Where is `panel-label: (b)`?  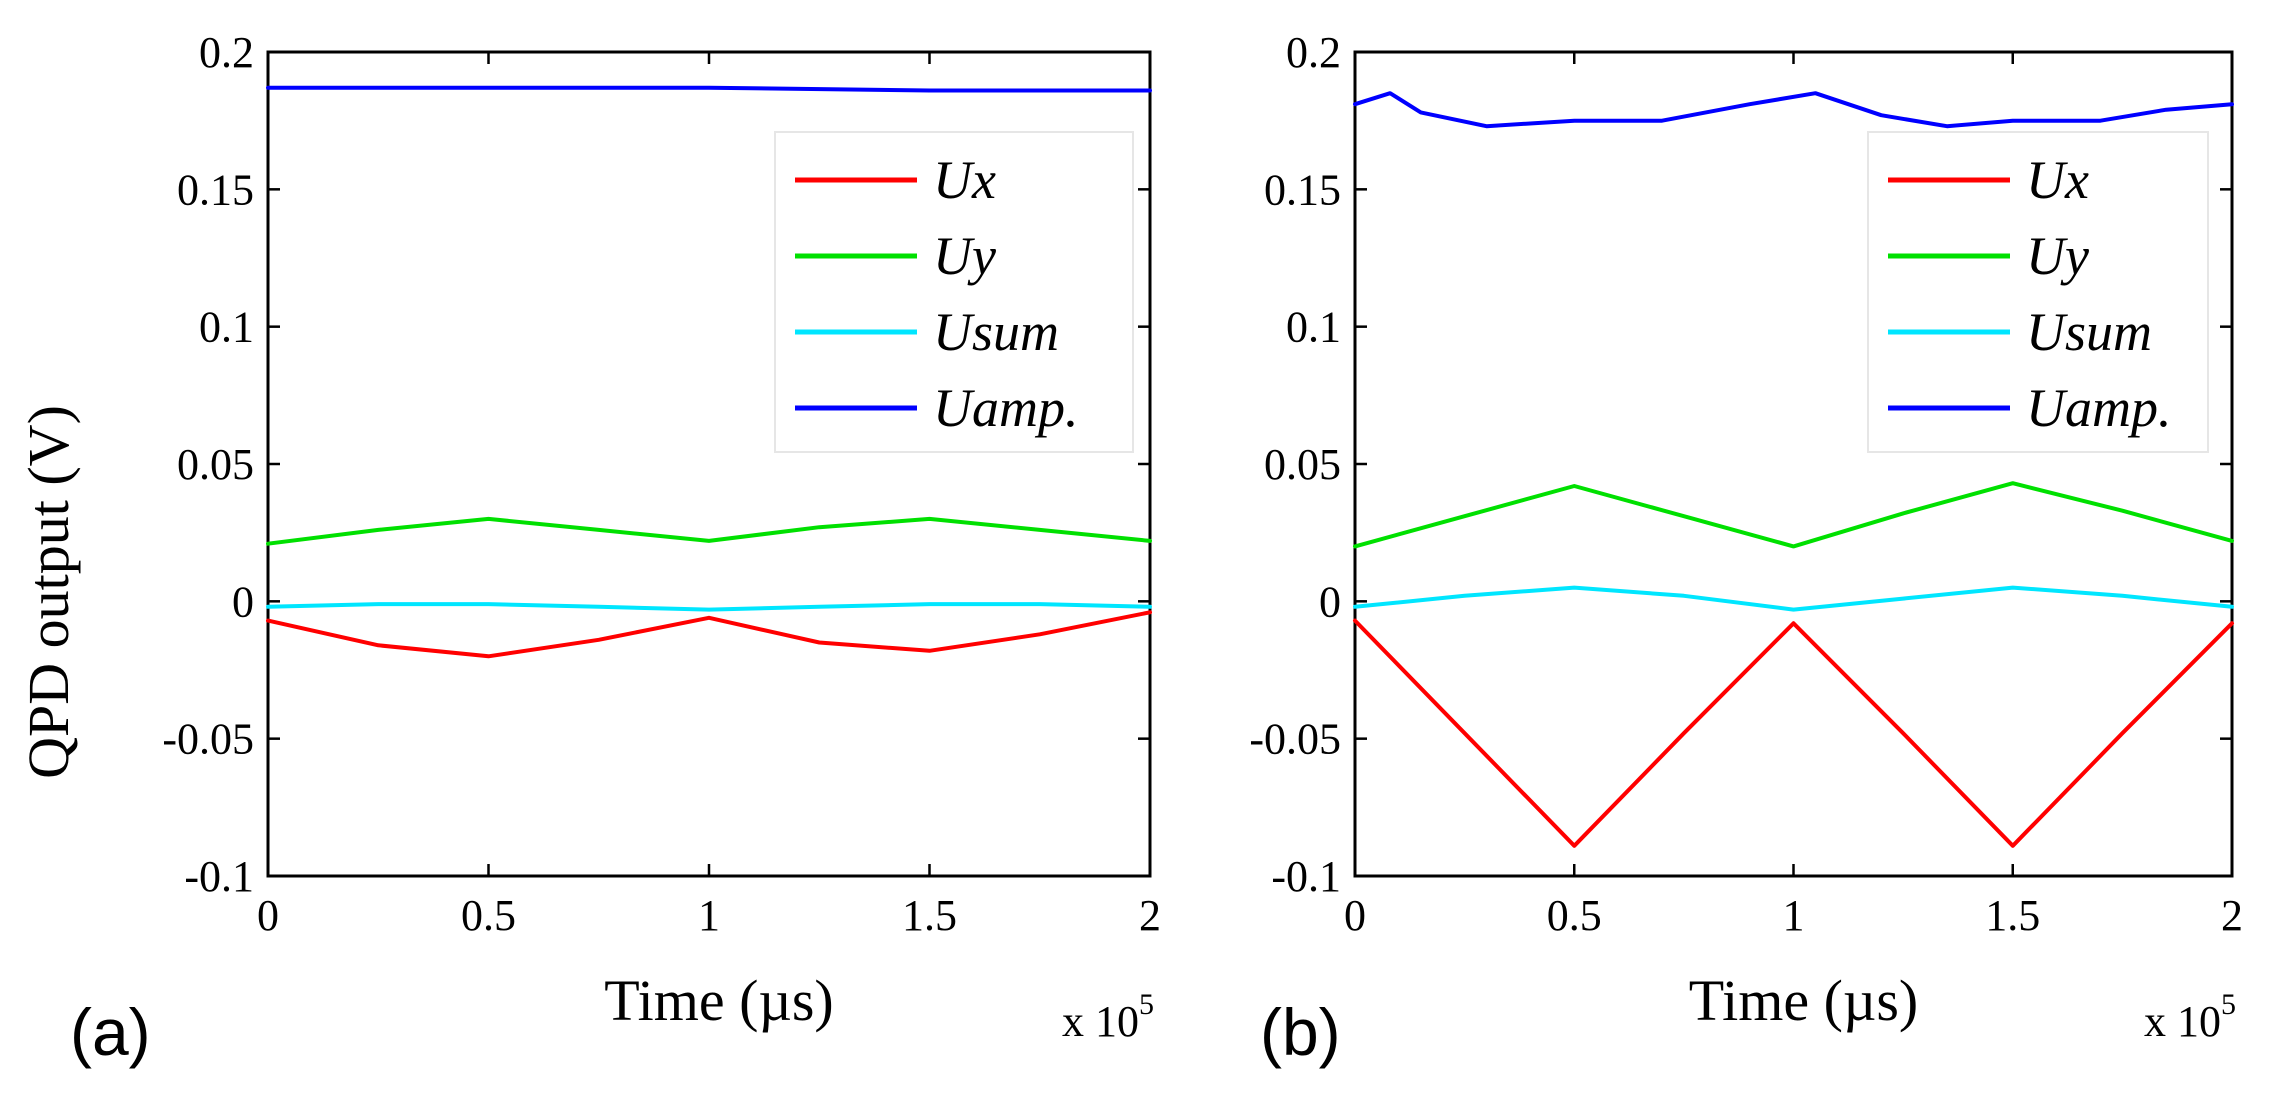 panel-label: (b) is located at coordinates (1300, 1032).